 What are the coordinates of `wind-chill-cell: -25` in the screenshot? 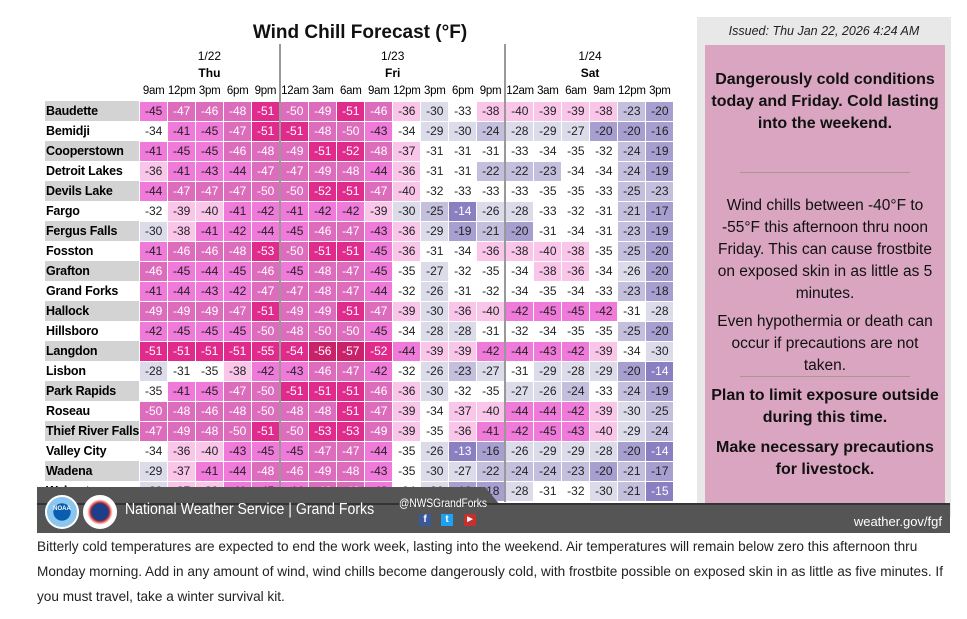 It's located at (632, 331).